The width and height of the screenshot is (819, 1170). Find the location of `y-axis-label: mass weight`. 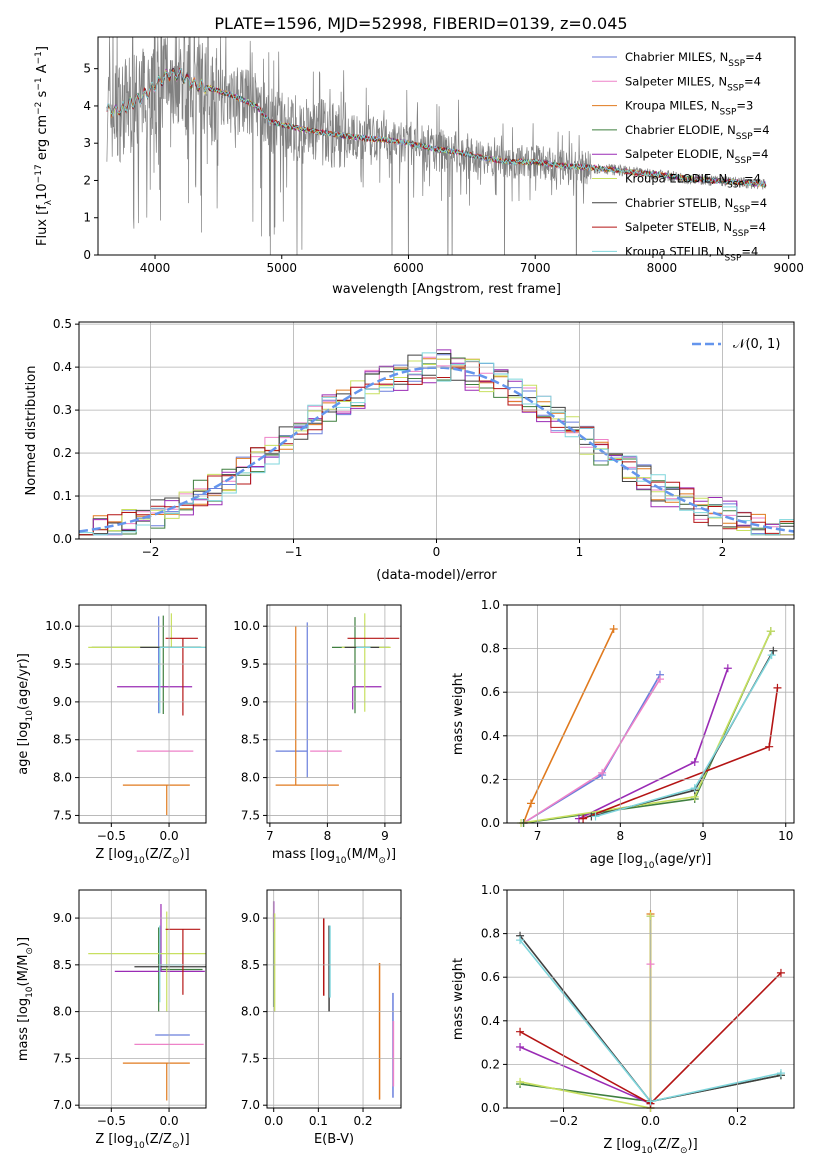

y-axis-label: mass weight is located at coordinates (458, 714).